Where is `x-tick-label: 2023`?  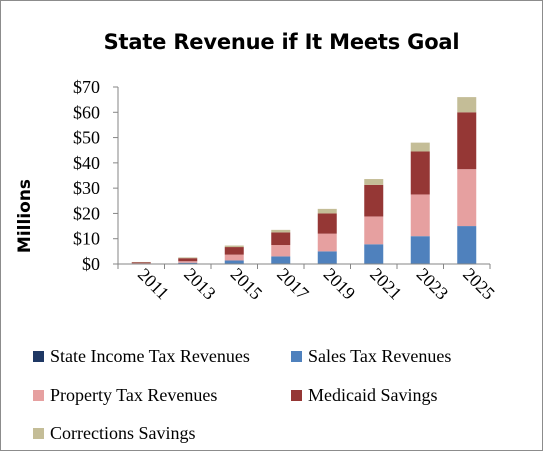 x-tick-label: 2023 is located at coordinates (433, 284).